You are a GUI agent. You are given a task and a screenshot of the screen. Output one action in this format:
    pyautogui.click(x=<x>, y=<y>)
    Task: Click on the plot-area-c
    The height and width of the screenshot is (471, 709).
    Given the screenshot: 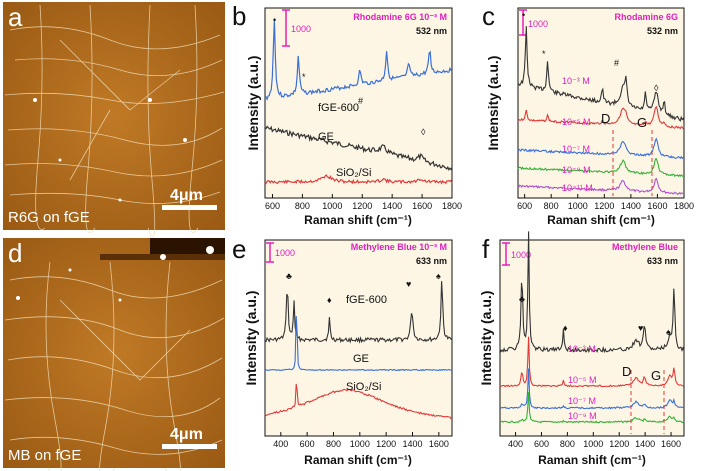 What is the action you would take?
    pyautogui.click(x=601, y=103)
    